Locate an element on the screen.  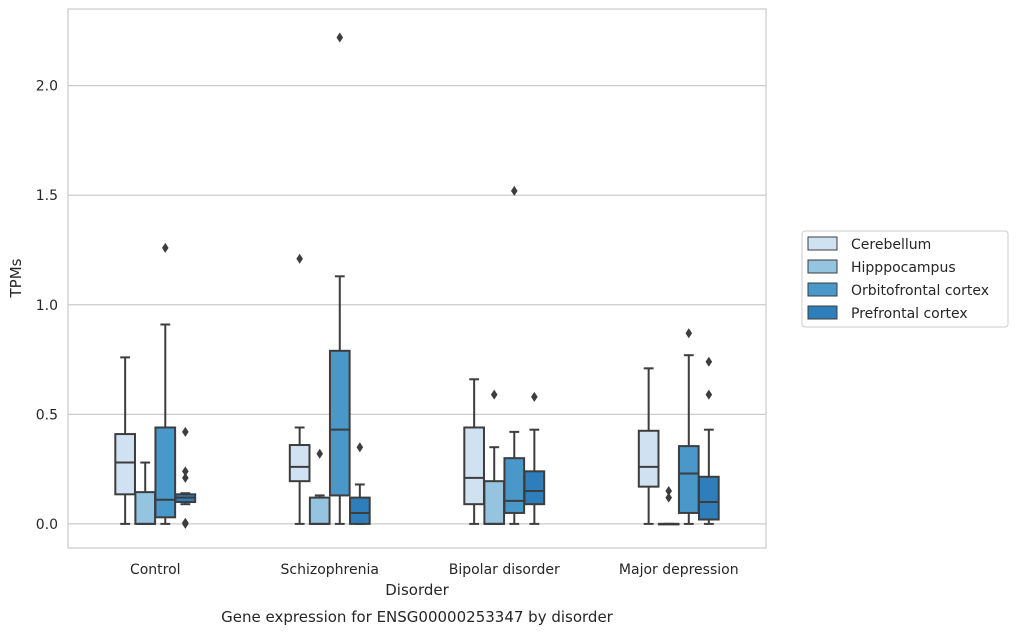
y-tick-label: 1.5 is located at coordinates (47, 196).